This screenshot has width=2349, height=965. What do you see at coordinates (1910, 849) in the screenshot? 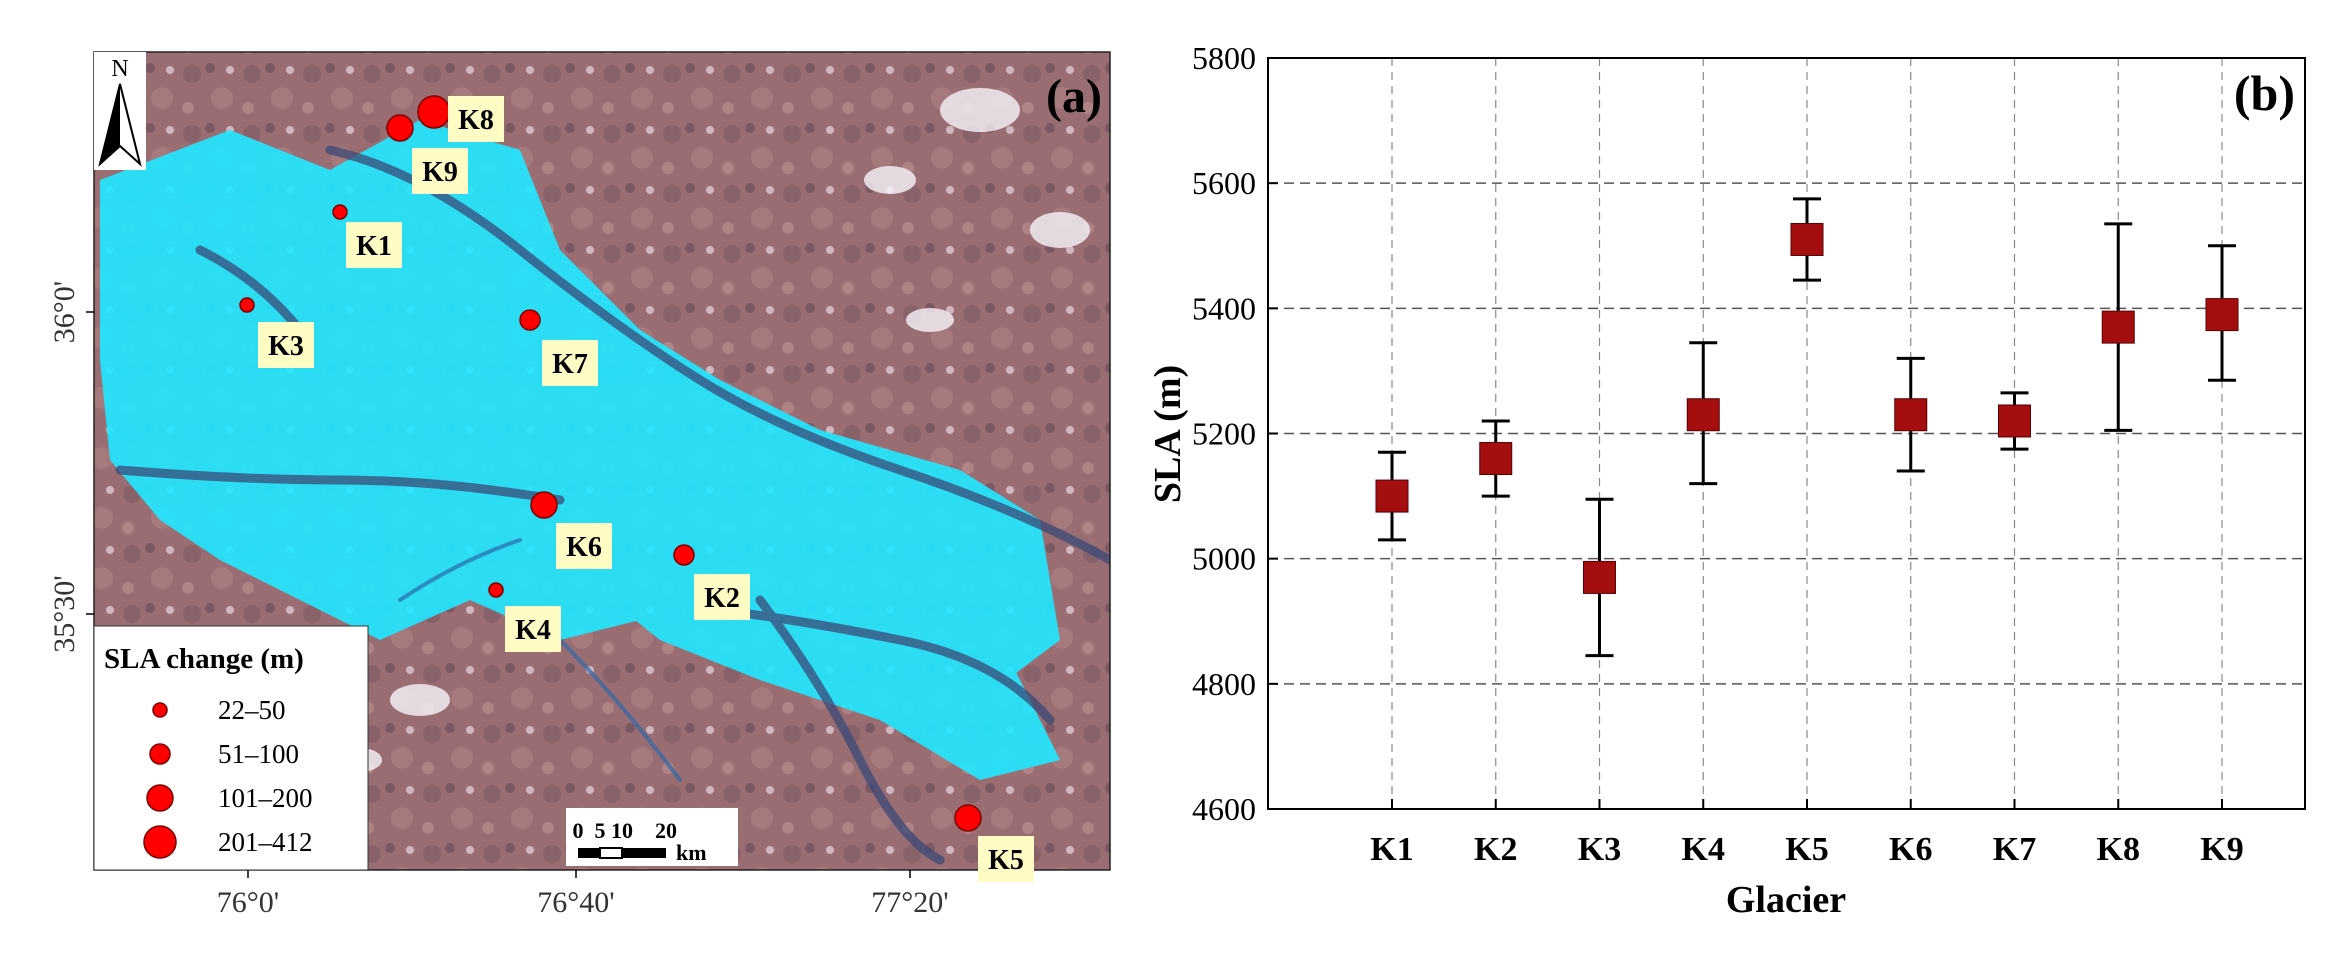
I see `x-tick-label: K6` at bounding box center [1910, 849].